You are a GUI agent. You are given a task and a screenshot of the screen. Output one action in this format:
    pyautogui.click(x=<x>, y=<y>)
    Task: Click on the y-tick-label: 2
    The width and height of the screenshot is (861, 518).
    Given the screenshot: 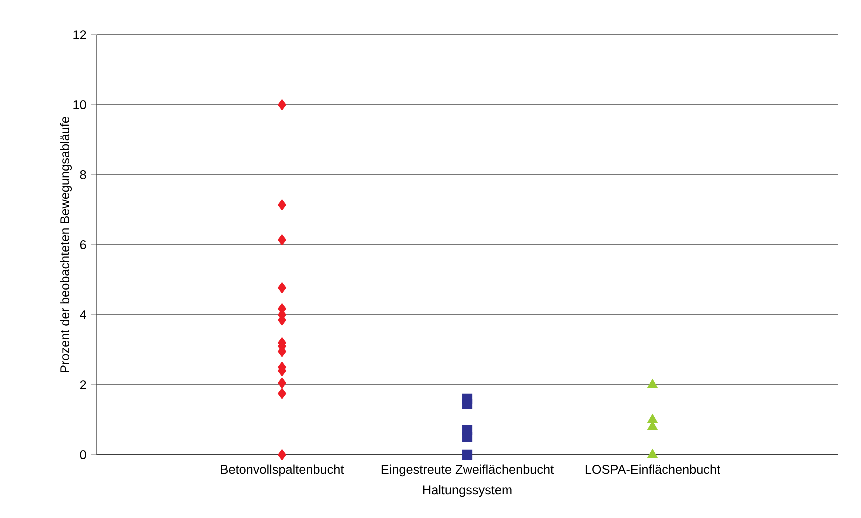 What is the action you would take?
    pyautogui.click(x=83, y=385)
    